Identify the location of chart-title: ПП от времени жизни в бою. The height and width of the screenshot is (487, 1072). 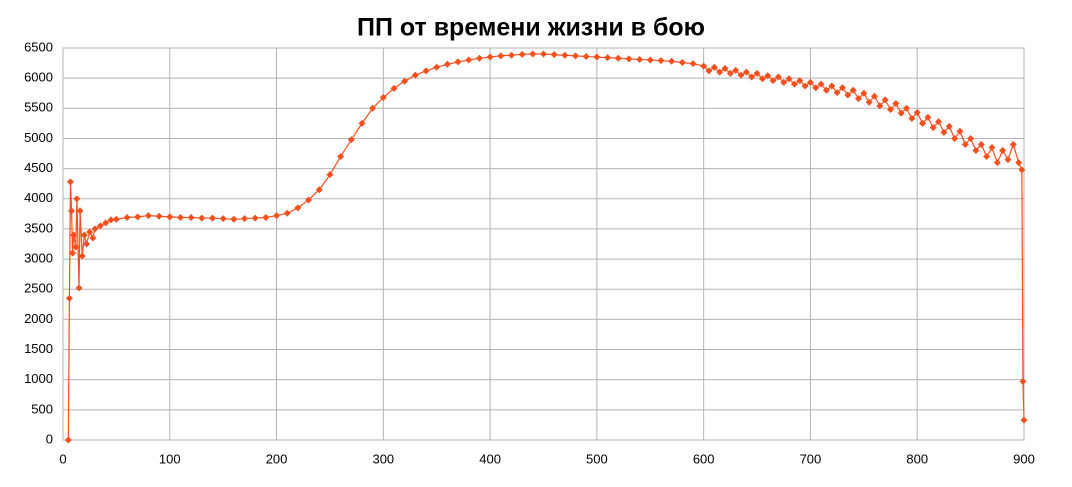
(531, 28).